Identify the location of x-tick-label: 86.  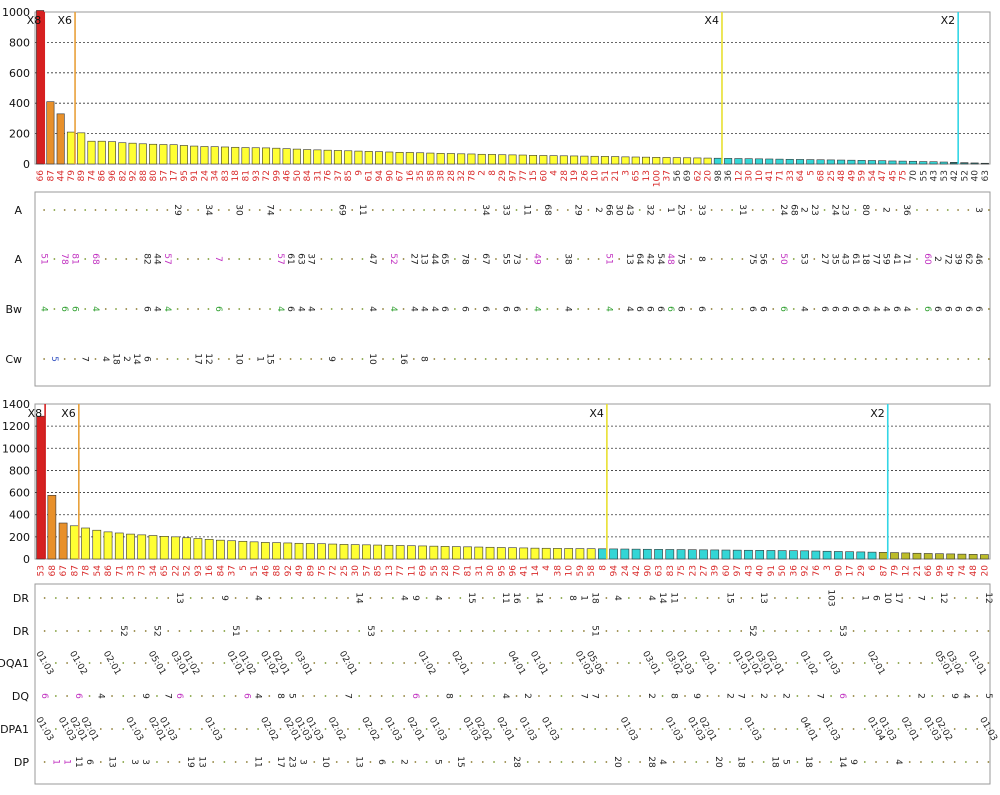
(109, 571).